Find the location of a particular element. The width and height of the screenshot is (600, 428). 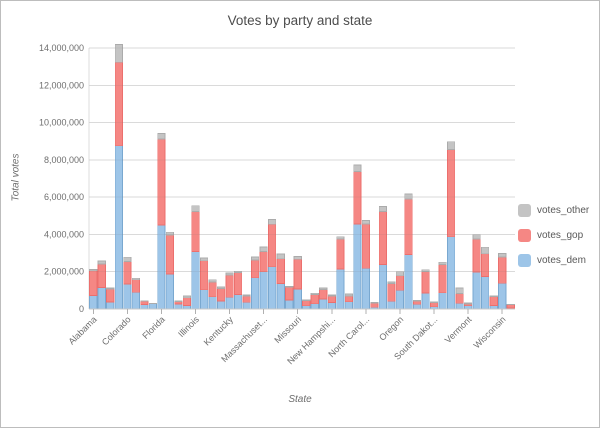

bar-vermont is located at coordinates (468, 306).